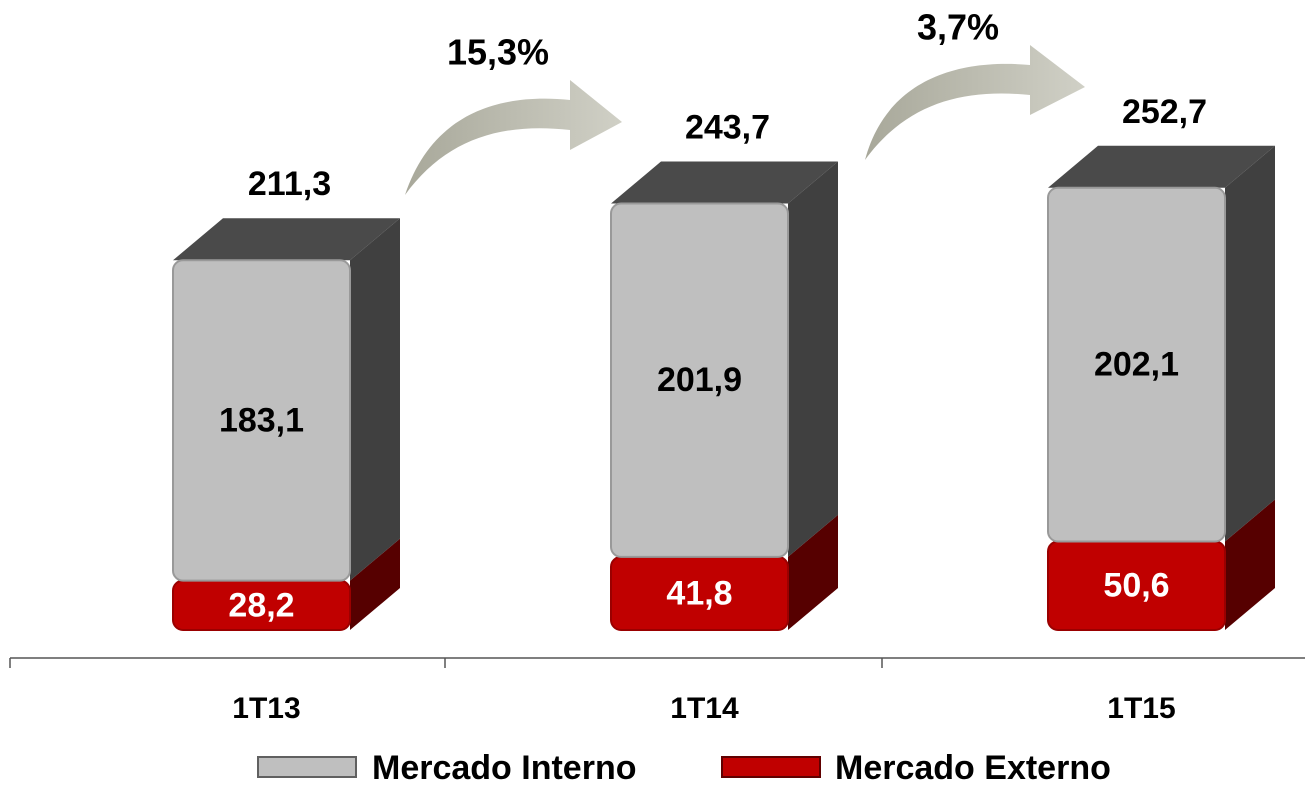 Image resolution: width=1307 pixels, height=787 pixels. Describe the element at coordinates (973, 768) in the screenshot. I see `legend-label: Mercado Externo` at that location.